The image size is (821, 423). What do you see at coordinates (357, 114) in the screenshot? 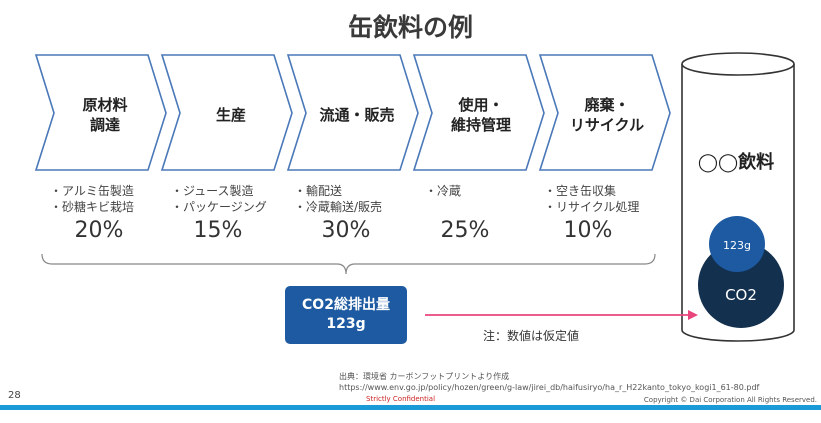
I see `stage-label-3: 流通・販売` at bounding box center [357, 114].